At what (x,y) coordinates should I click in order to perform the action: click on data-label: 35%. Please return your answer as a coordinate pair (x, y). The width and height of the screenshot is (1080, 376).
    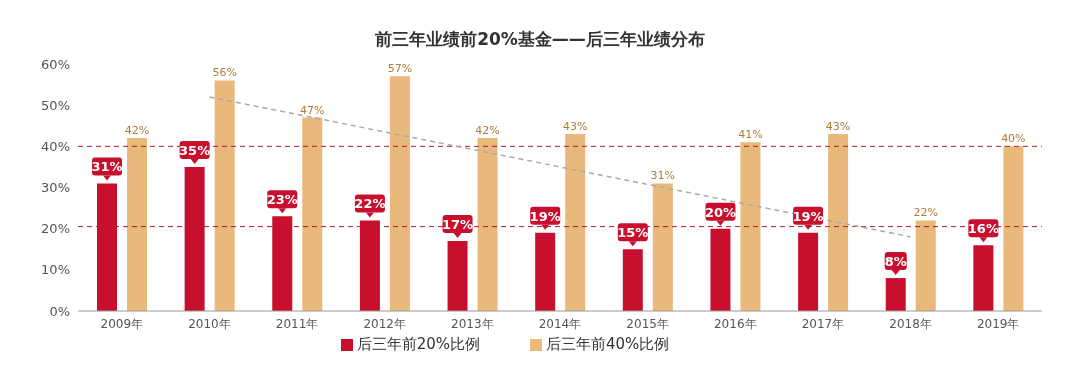
    Looking at the image, I should click on (195, 150).